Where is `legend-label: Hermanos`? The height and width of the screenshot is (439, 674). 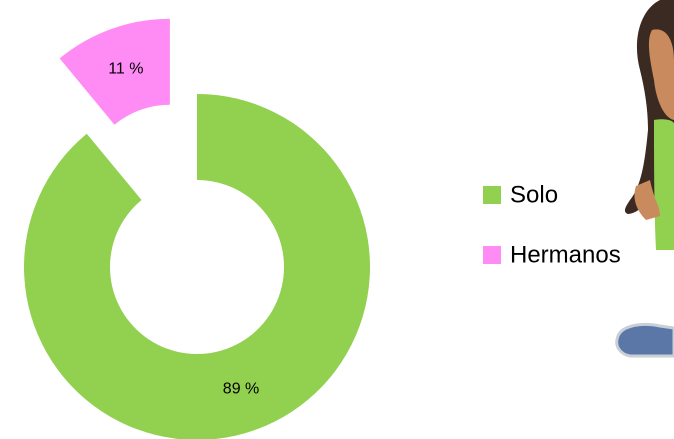 legend-label: Hermanos is located at coordinates (565, 254).